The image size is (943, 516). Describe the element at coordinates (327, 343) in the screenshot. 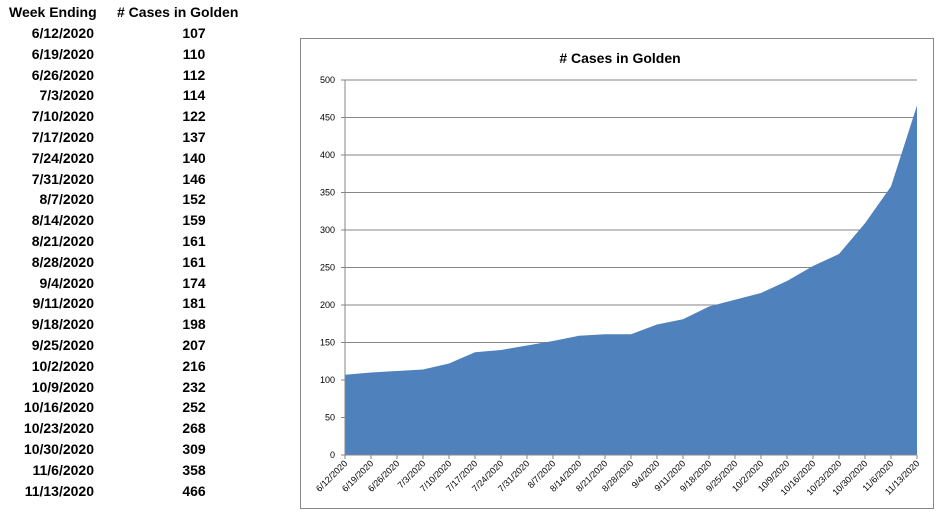

I see `y-tick-label: 150` at that location.